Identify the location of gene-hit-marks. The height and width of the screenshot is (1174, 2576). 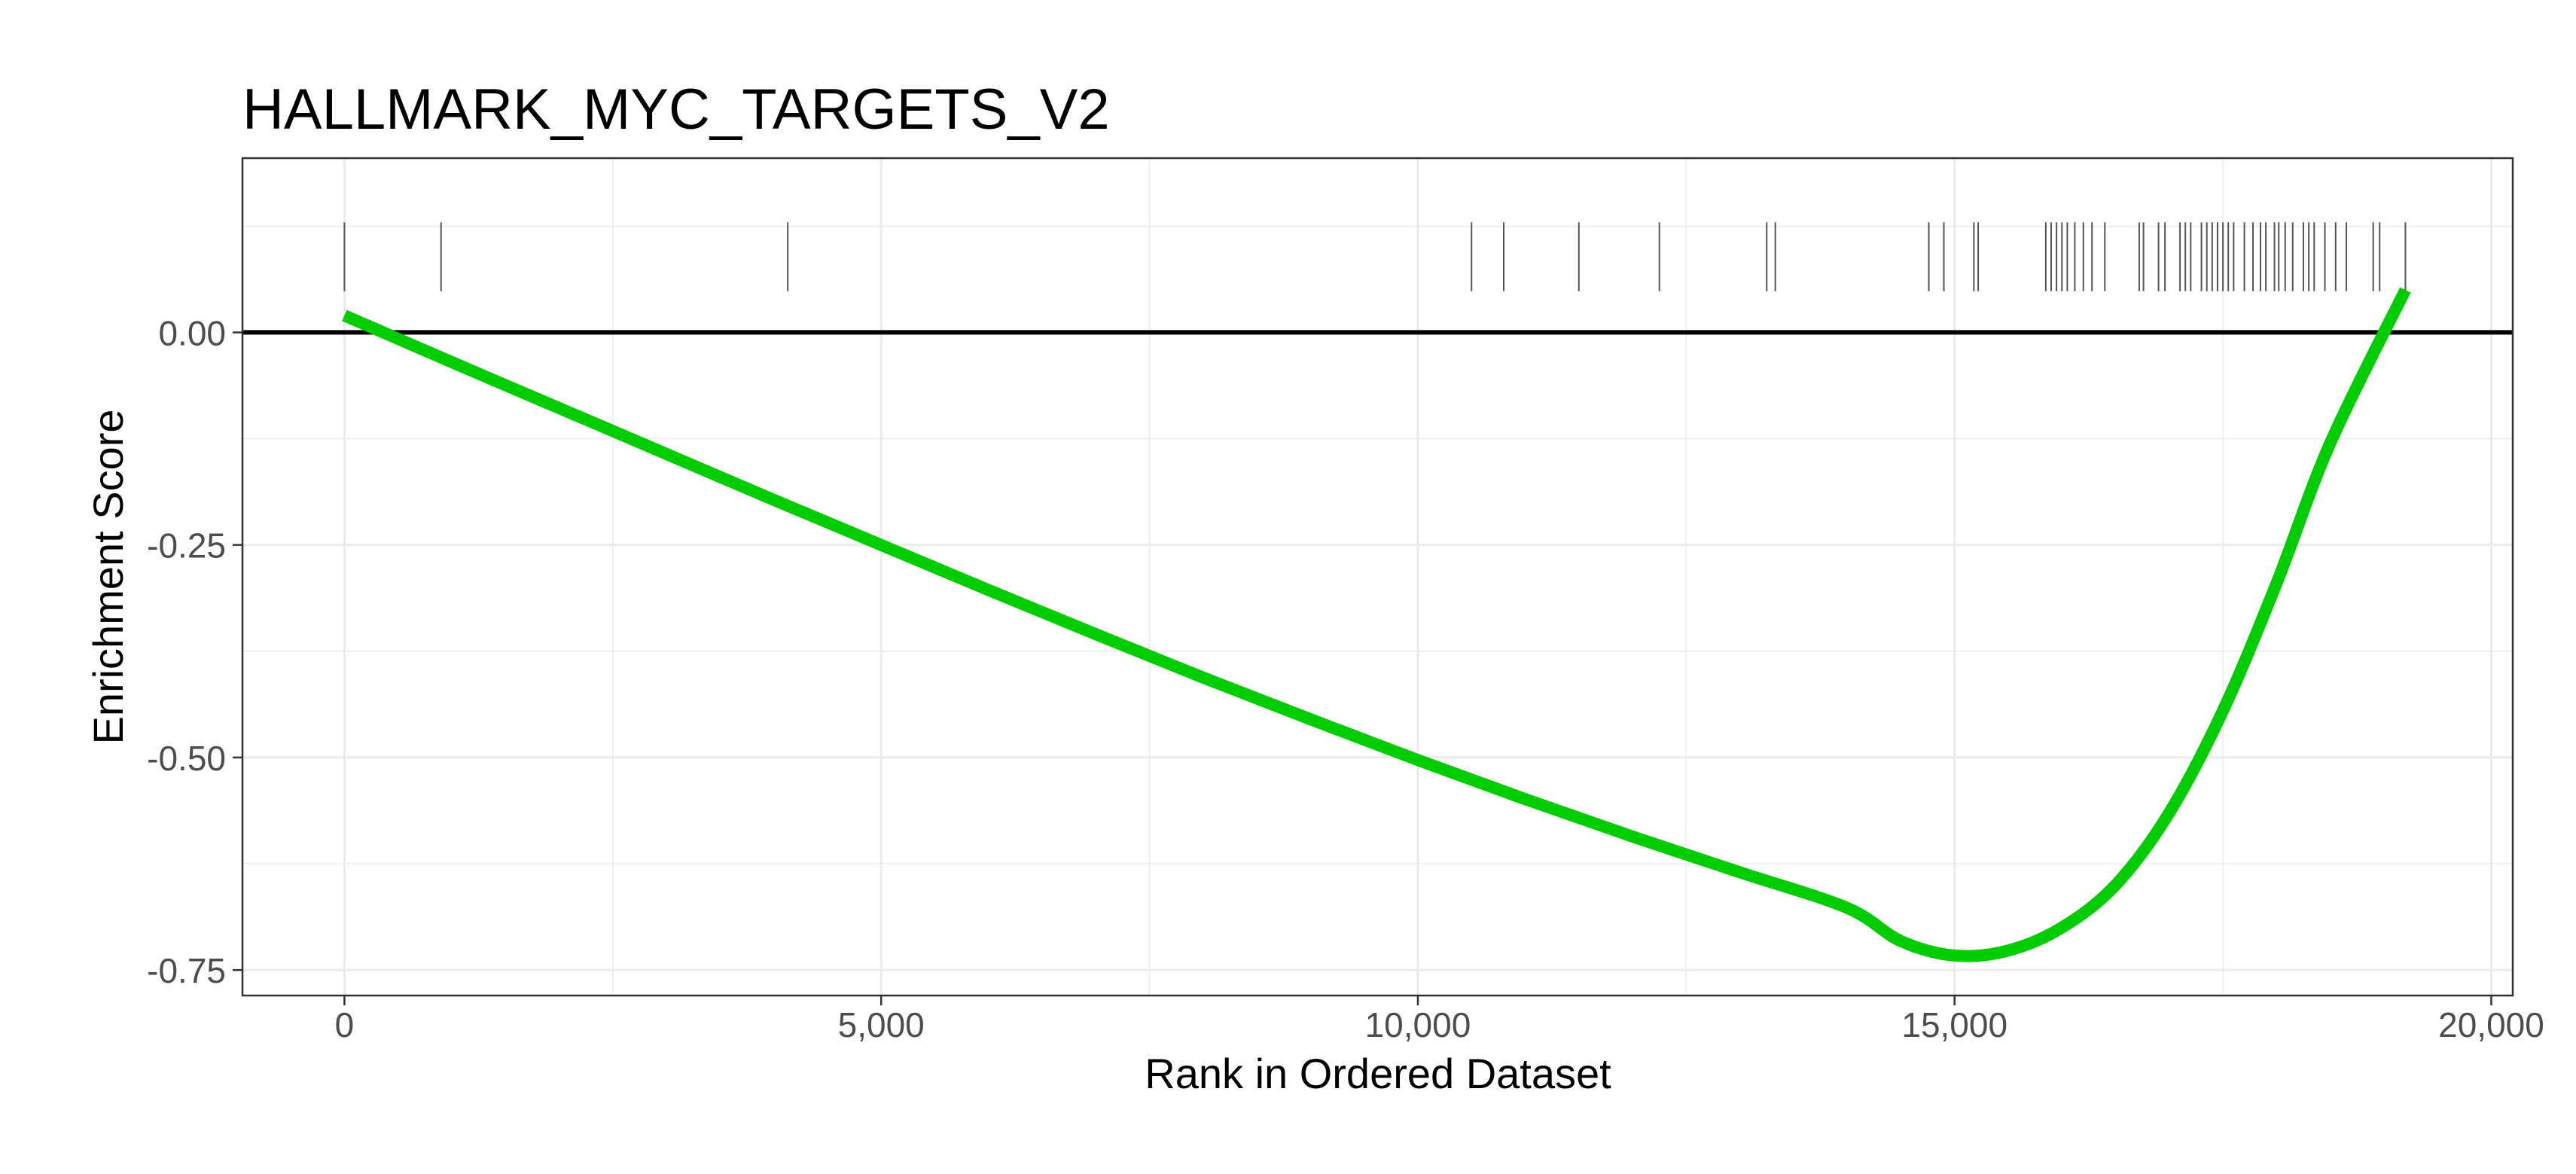
(1375, 256).